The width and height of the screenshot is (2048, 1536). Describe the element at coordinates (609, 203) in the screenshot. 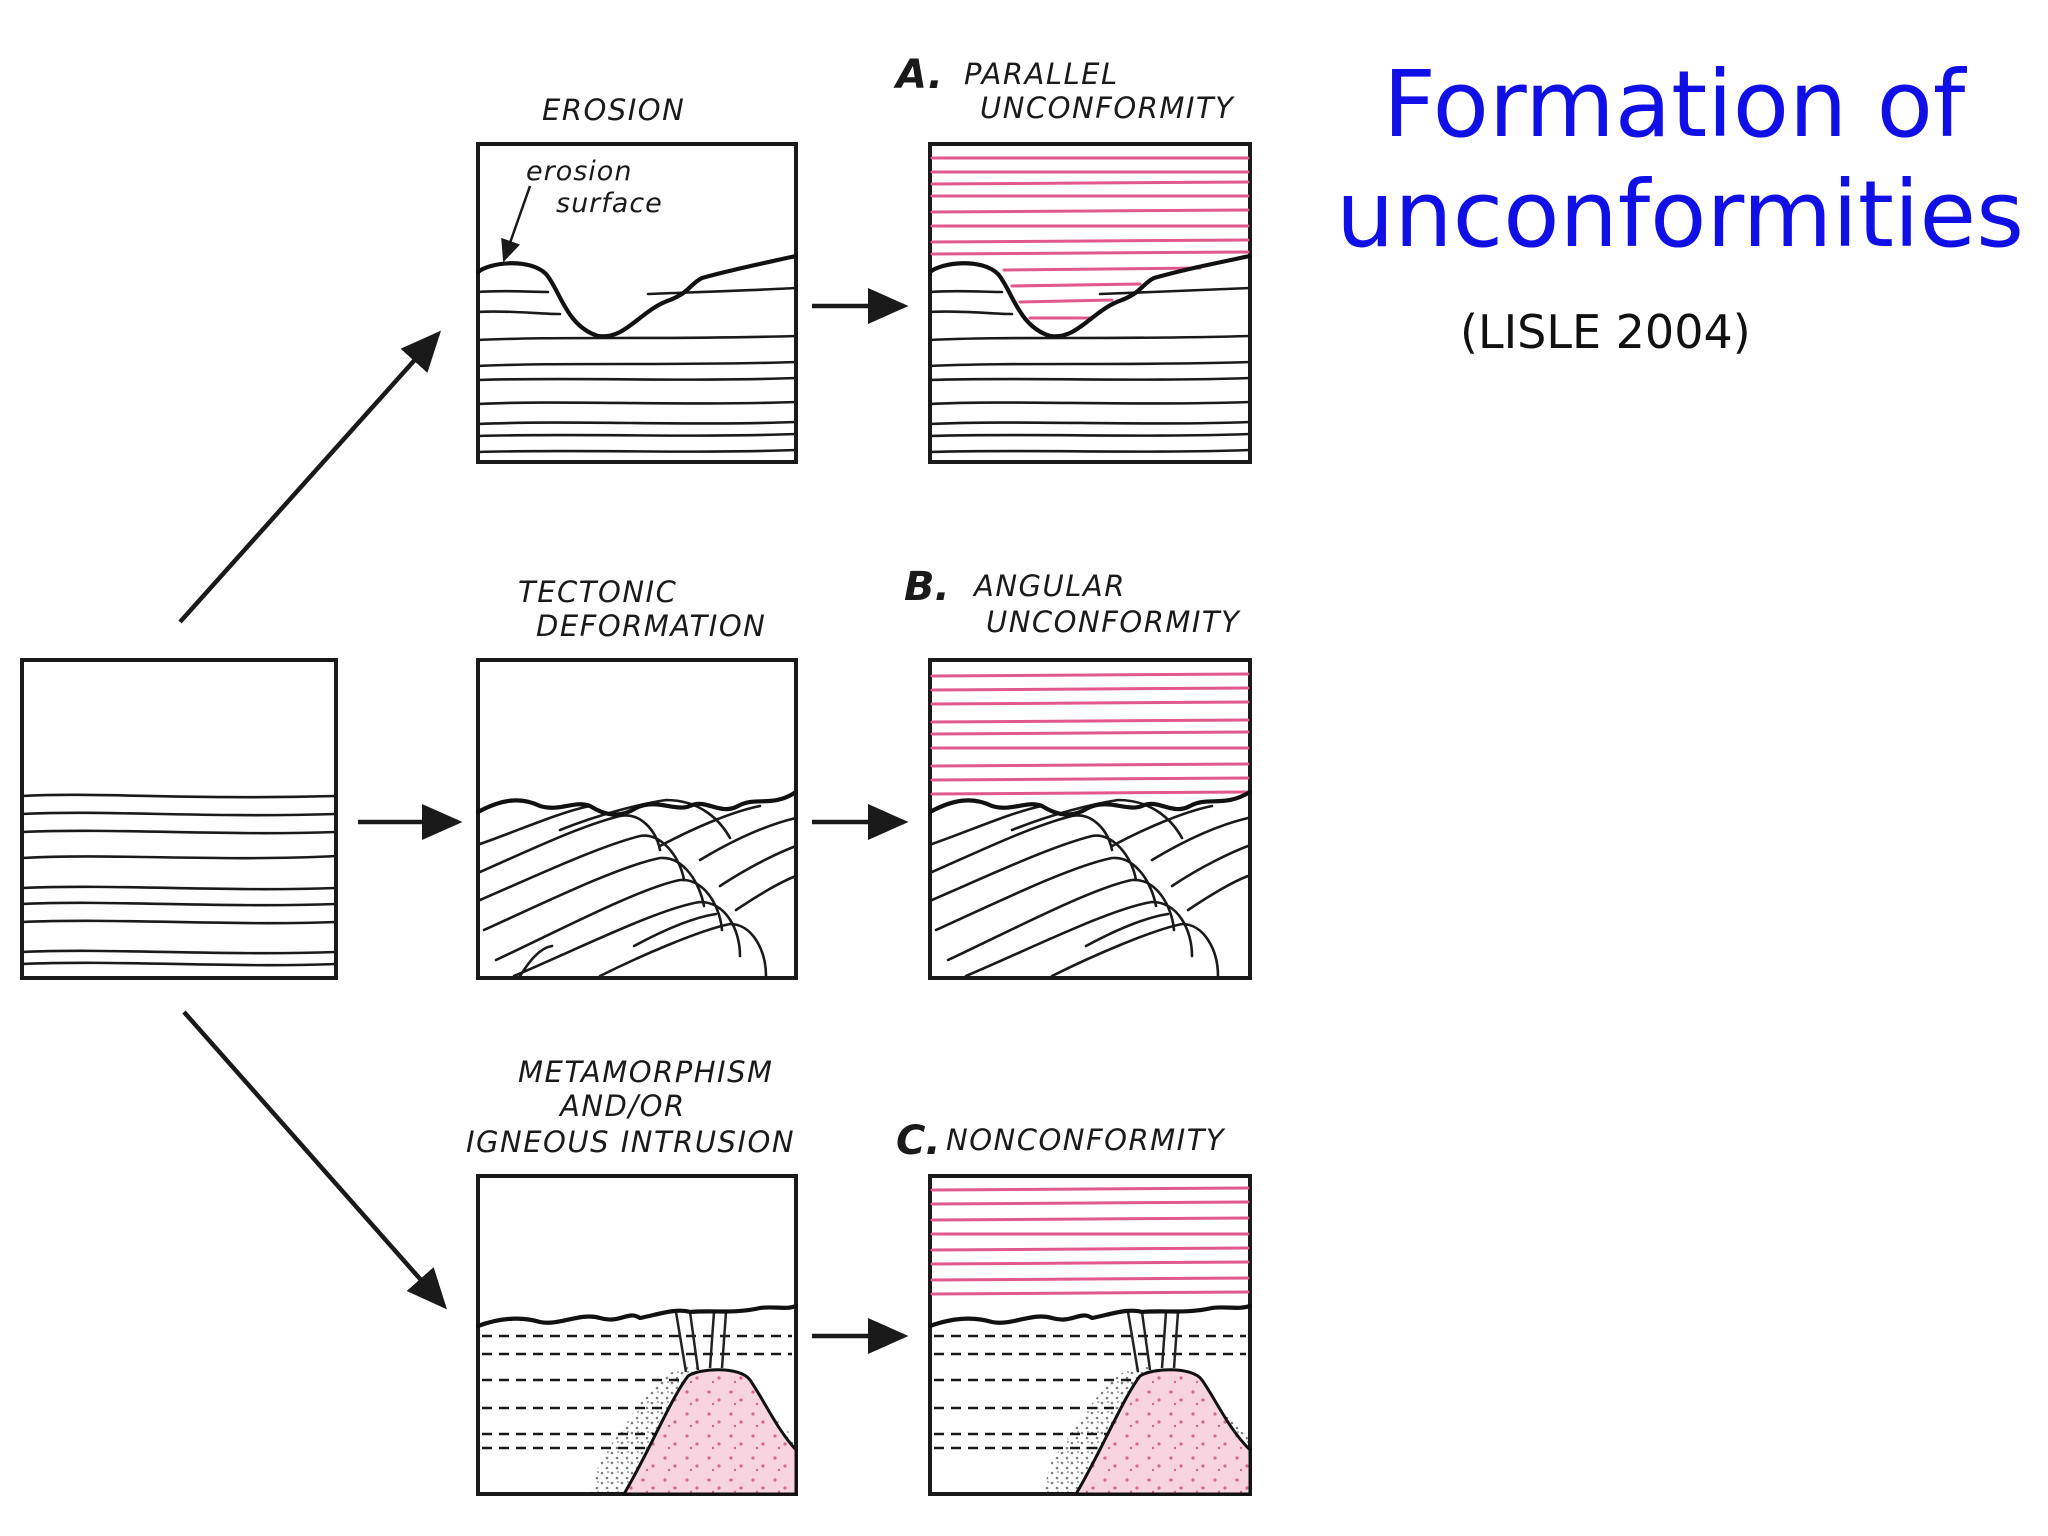

I see `label-erosion-surface-2: surface` at that location.